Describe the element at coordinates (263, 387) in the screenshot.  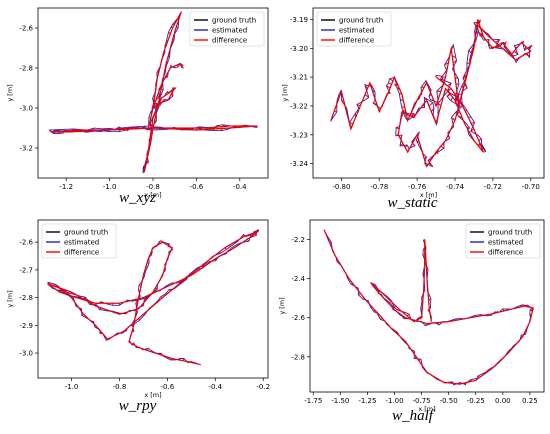
I see `x-tick-label: -0.2` at that location.